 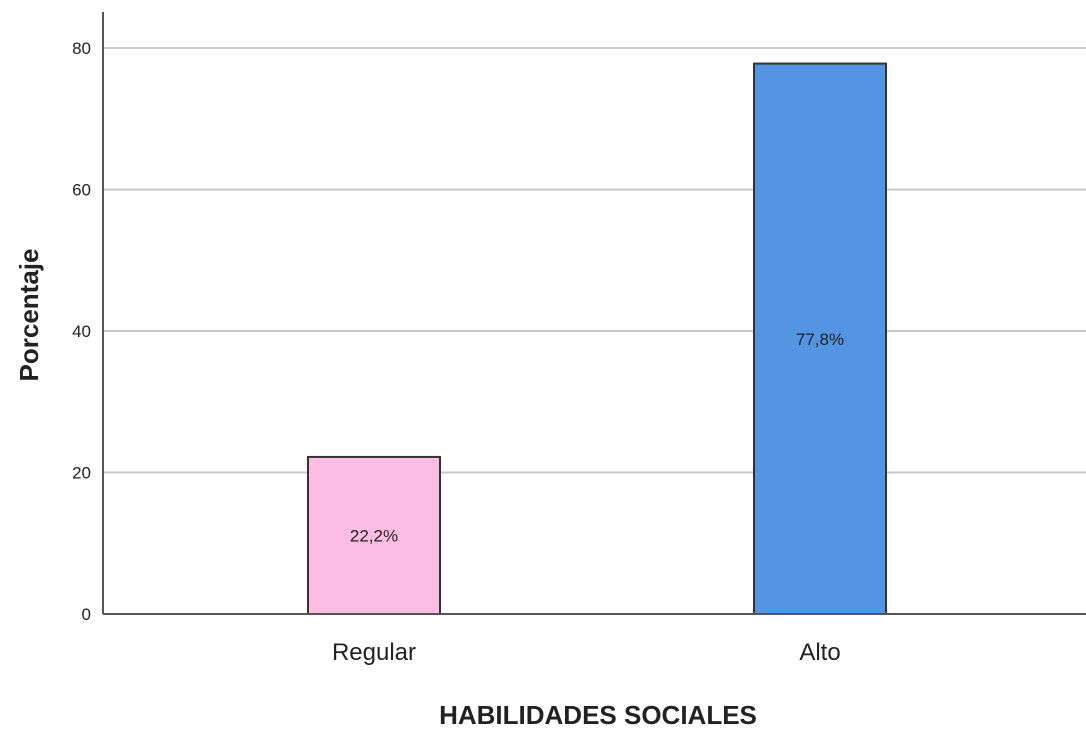 I want to click on x-axis-title: HABILIDADES SOCIALES, so click(x=598, y=714).